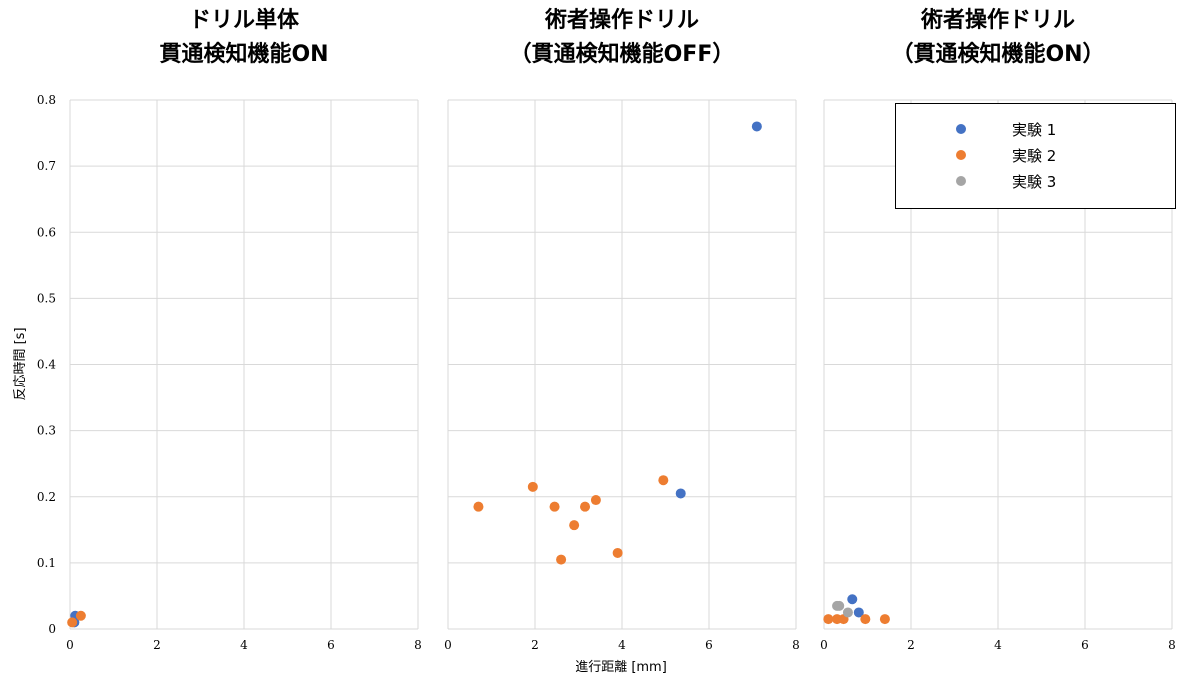 The image size is (1179, 677). I want to click on legend: 実験 1 実験 2 実験 3, so click(1035, 156).